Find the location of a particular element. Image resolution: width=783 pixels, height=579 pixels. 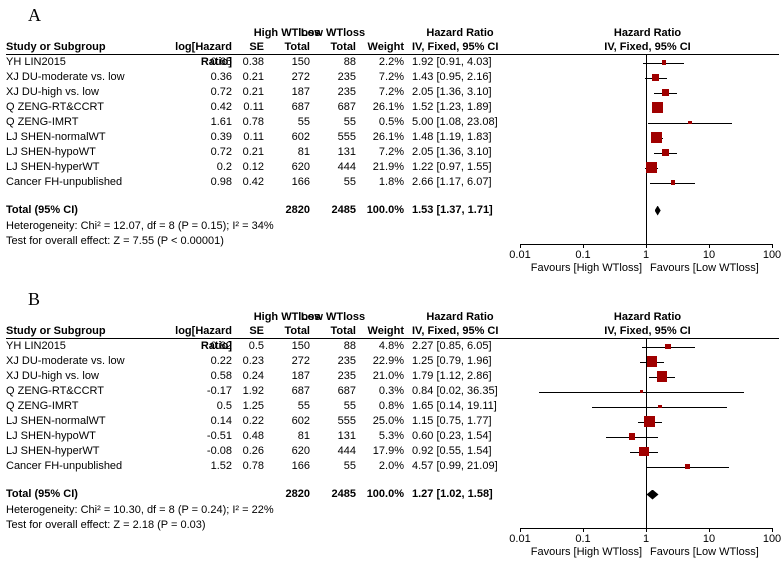

loghr-value: 0.65 is located at coordinates (221, 62).